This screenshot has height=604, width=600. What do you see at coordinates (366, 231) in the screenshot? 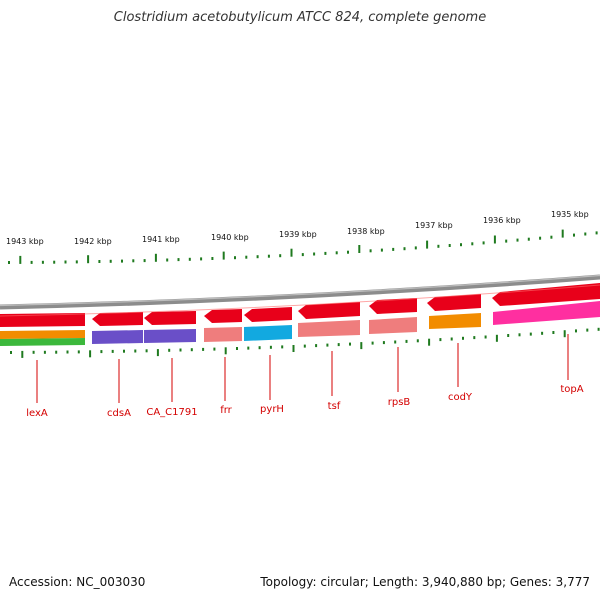
I see `scale-label: 1938 kbp` at bounding box center [366, 231].